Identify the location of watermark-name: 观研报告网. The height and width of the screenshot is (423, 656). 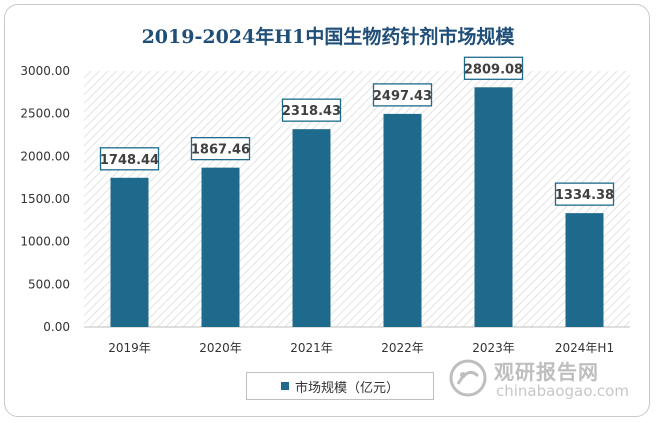
(546, 372).